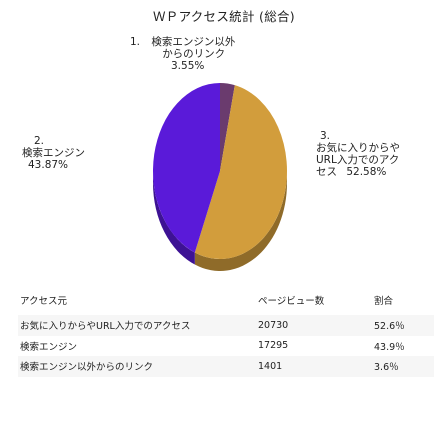 This screenshot has width=448, height=430. What do you see at coordinates (105, 327) in the screenshot?
I see `cell-source: お気に入りからやURL入力でのアクセス` at bounding box center [105, 327].